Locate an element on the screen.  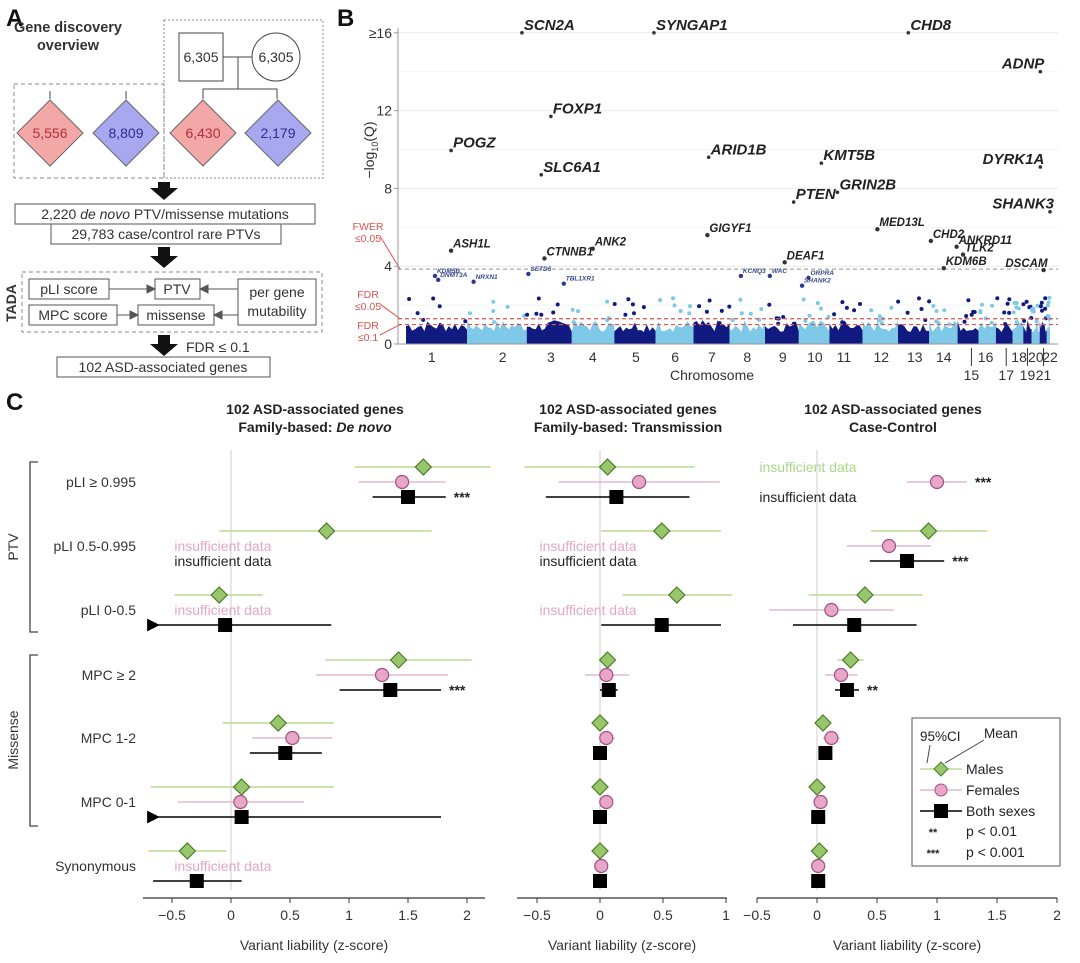
chrom-18-points is located at coordinates (1018, 332).